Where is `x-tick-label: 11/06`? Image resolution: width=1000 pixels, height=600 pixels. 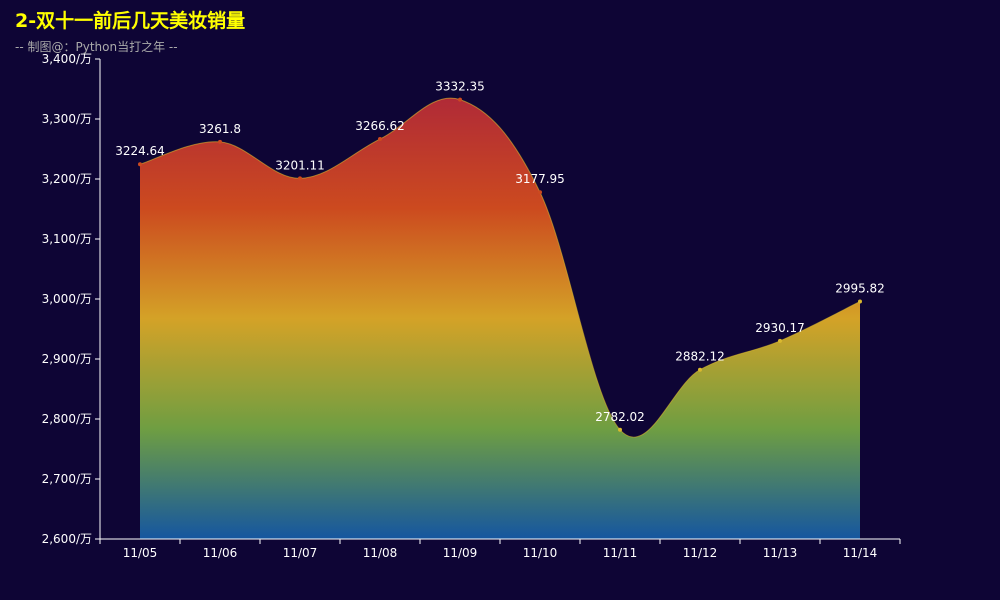
x-tick-label: 11/06 is located at coordinates (220, 553).